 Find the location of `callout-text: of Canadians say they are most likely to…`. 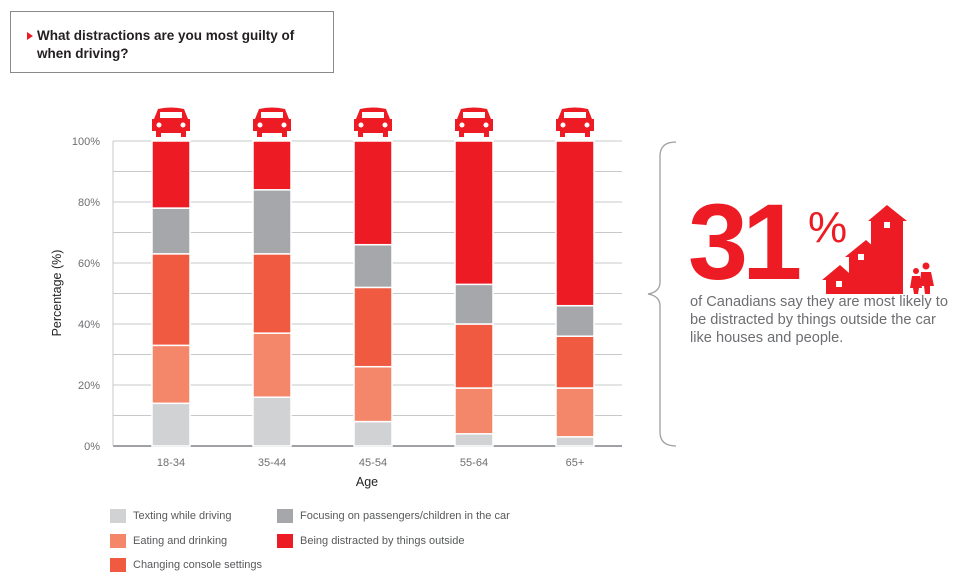

callout-text: of Canadians say they are most likely to… is located at coordinates (819, 320).